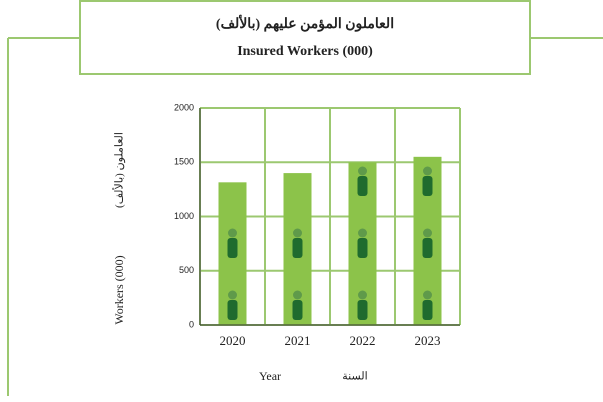  I want to click on y-tick-label: 1000, so click(184, 216).